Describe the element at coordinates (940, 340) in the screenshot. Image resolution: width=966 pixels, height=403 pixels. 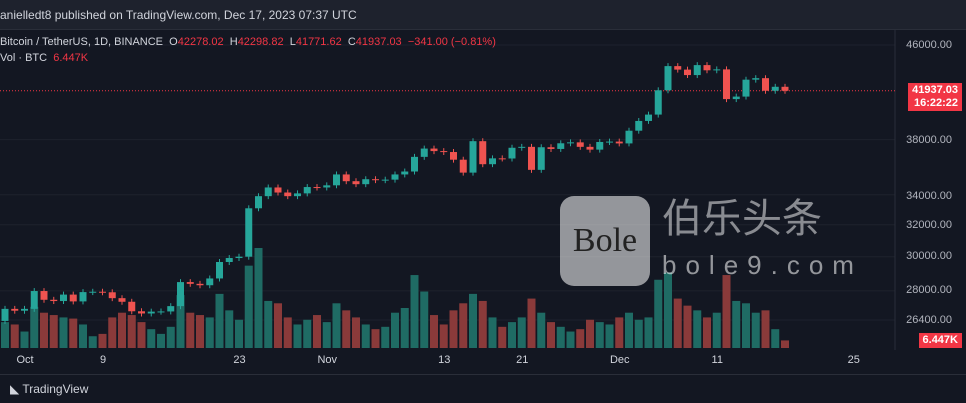
I see `volume-tag: 6.447K` at that location.